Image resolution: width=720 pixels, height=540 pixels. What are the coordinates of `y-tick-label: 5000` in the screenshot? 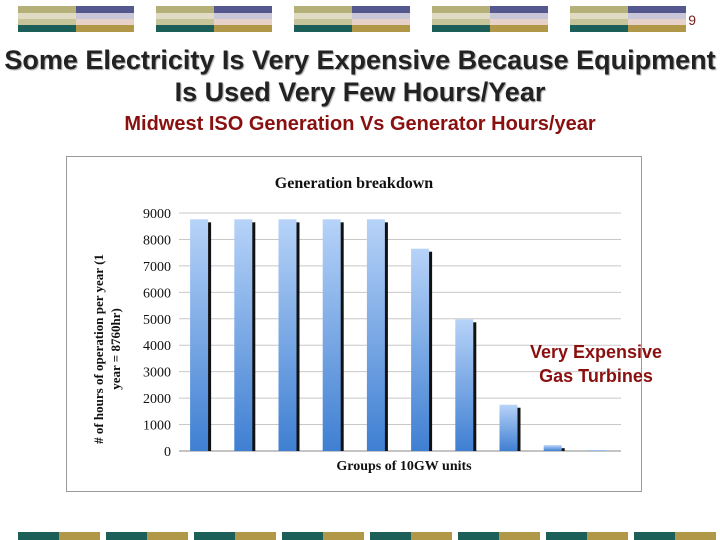 It's located at (157, 320).